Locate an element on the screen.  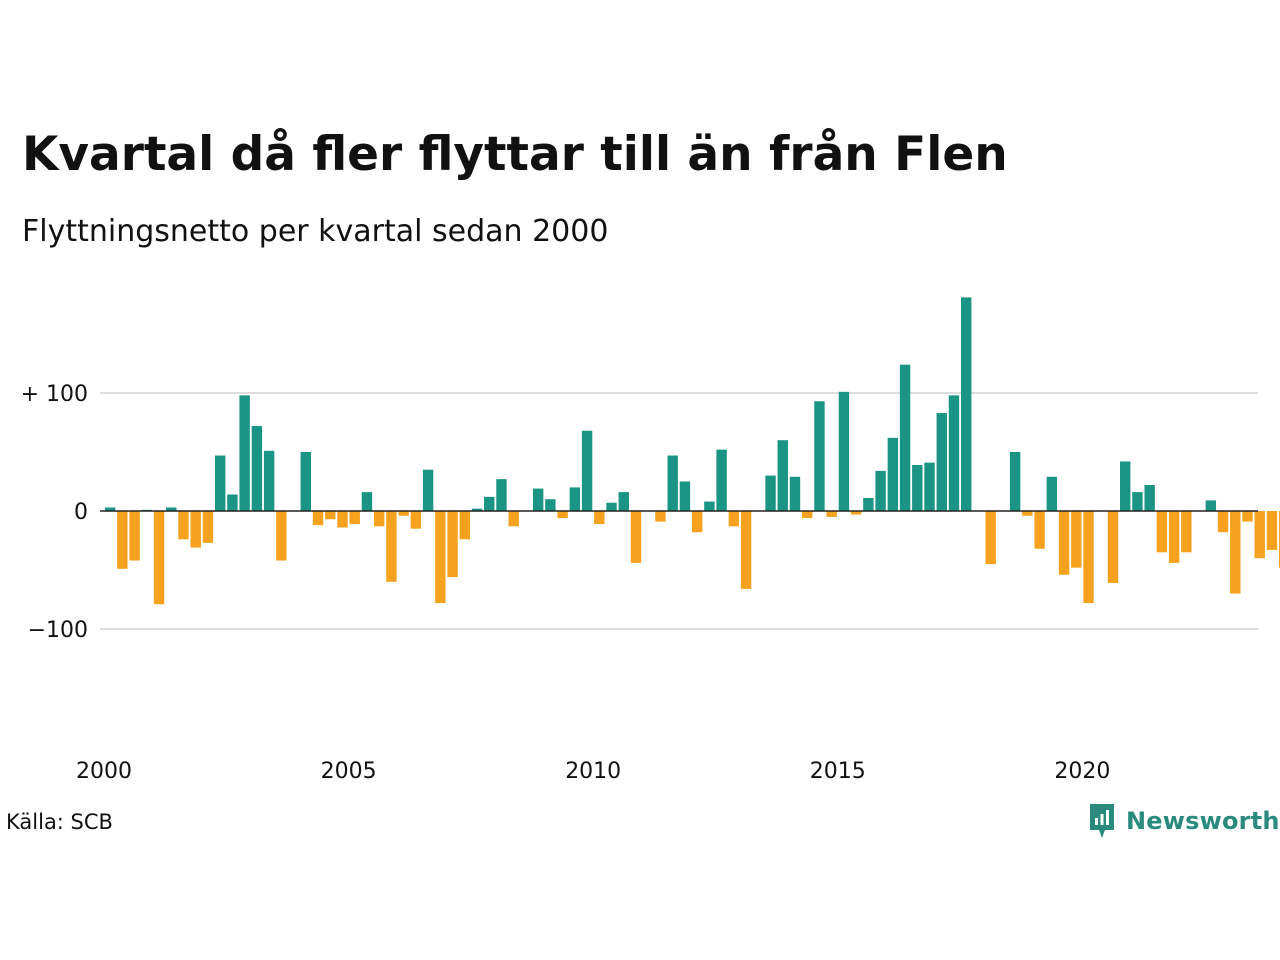
brand-logo: Newsworthy is located at coordinates (1184, 821).